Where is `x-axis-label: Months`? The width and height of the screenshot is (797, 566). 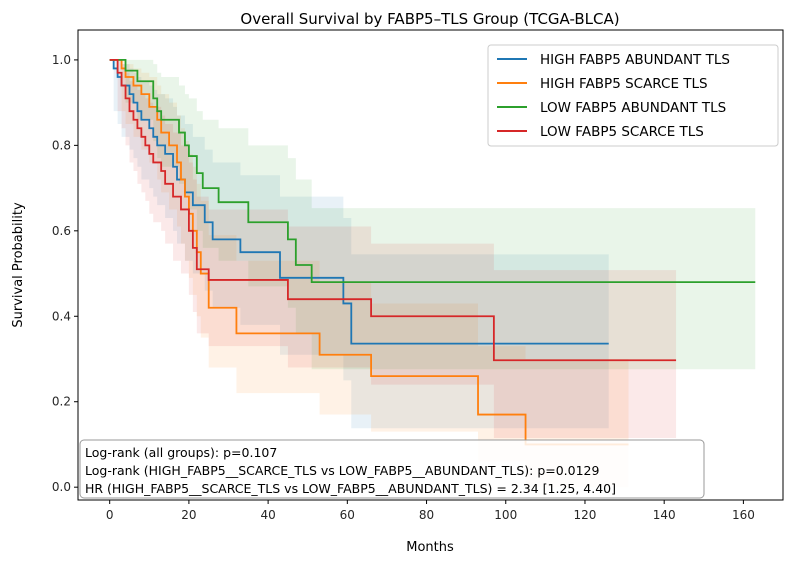
x-axis-label: Months is located at coordinates (430, 547).